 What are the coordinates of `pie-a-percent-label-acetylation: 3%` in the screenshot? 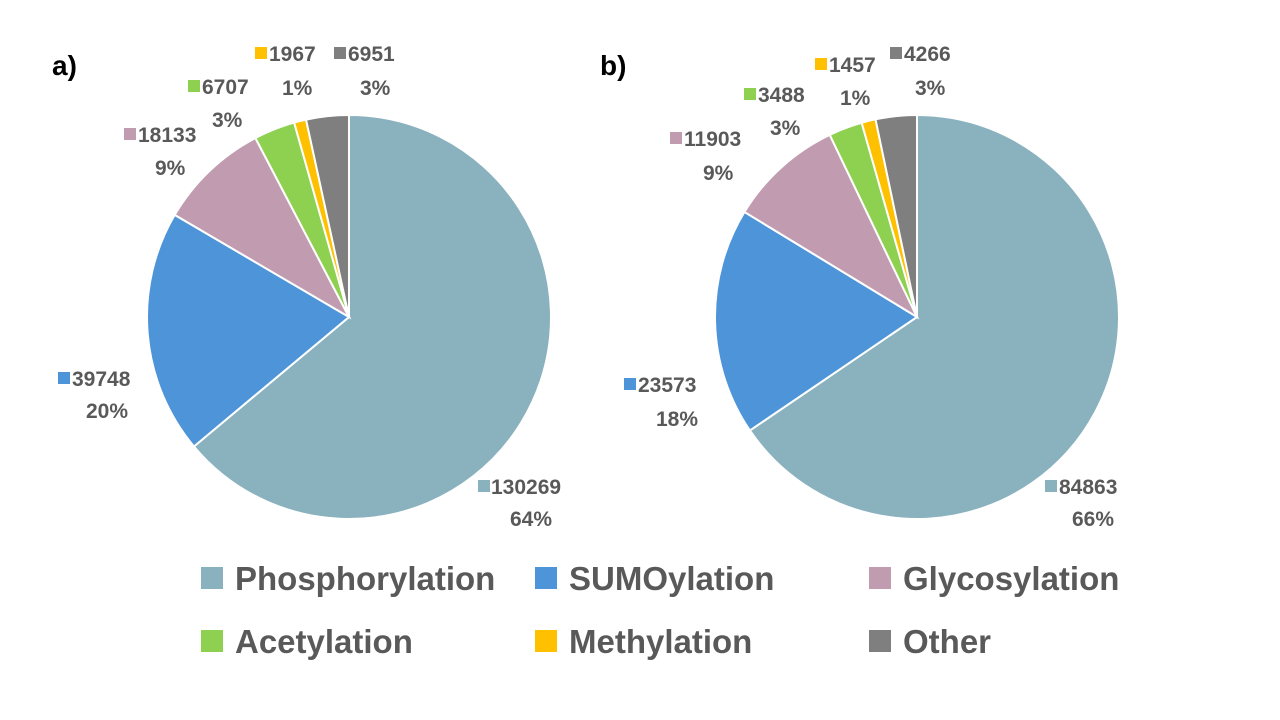 It's located at (227, 120).